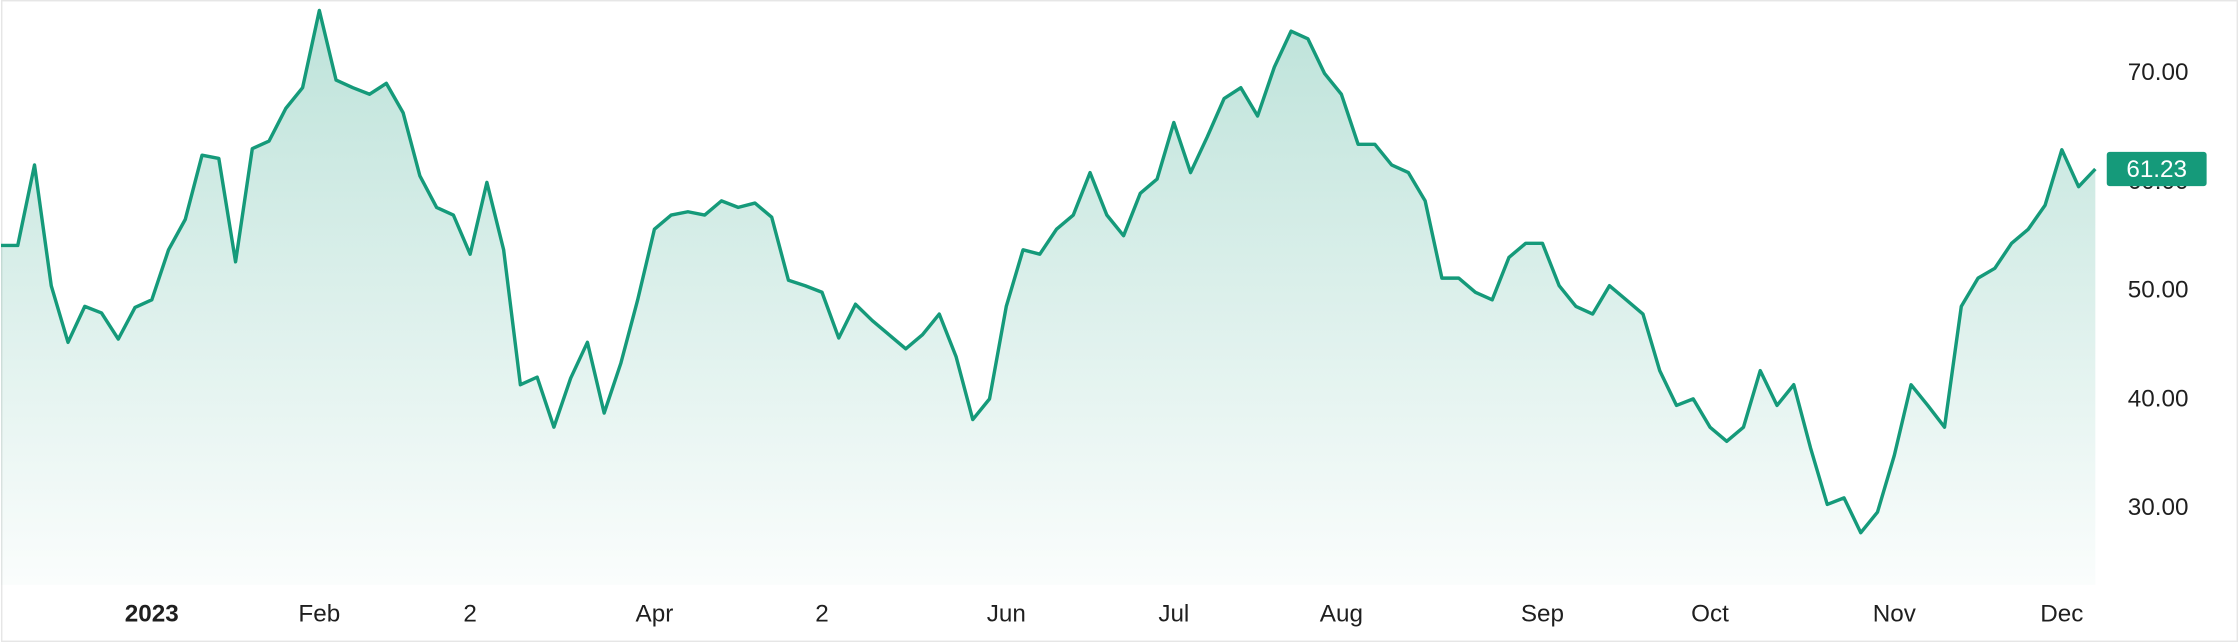 The height and width of the screenshot is (642, 2239). Describe the element at coordinates (1895, 613) in the screenshot. I see `x-tick-label: Nov` at that location.